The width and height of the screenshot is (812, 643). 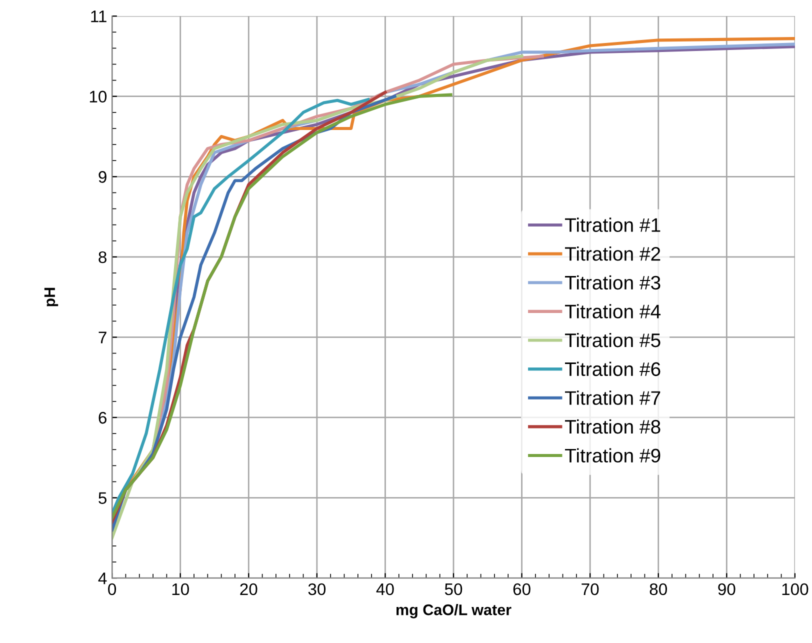 I want to click on y-tick-label: 10, so click(x=98, y=96).